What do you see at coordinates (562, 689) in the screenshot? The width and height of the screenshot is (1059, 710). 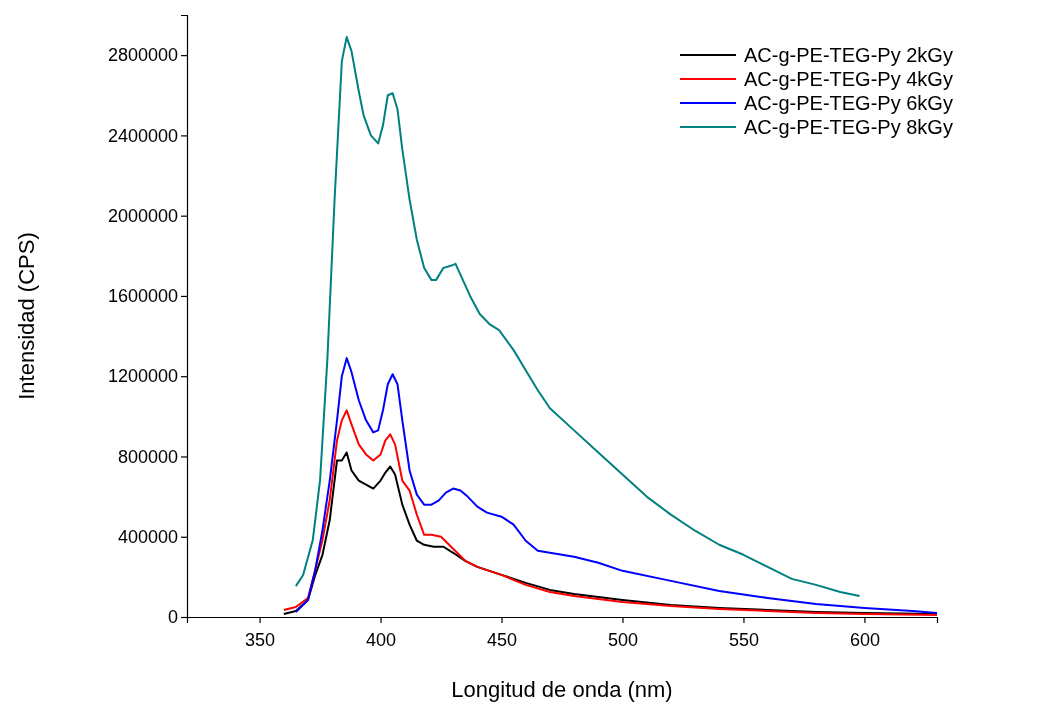 I see `x-axis-title: Longitud de onda (nm)` at bounding box center [562, 689].